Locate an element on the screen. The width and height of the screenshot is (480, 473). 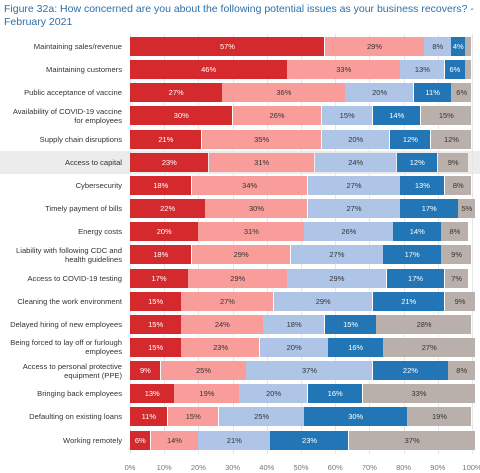
x-tick-label: 70% is located at coordinates (369, 467).